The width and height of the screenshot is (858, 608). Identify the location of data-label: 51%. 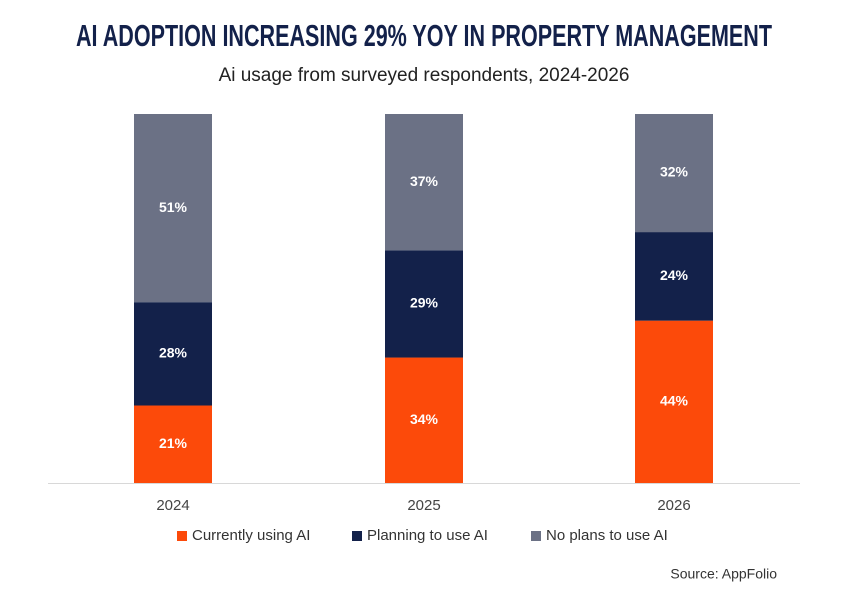
(173, 207).